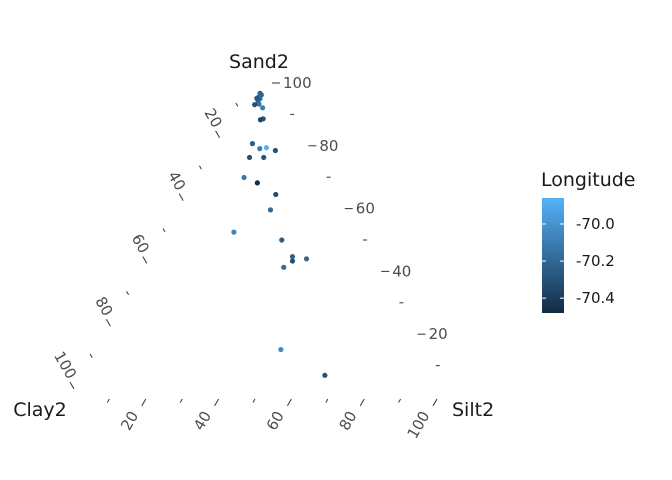 The image size is (672, 480). What do you see at coordinates (365, 209) in the screenshot?
I see `sand-tick-label-60: 60` at bounding box center [365, 209].